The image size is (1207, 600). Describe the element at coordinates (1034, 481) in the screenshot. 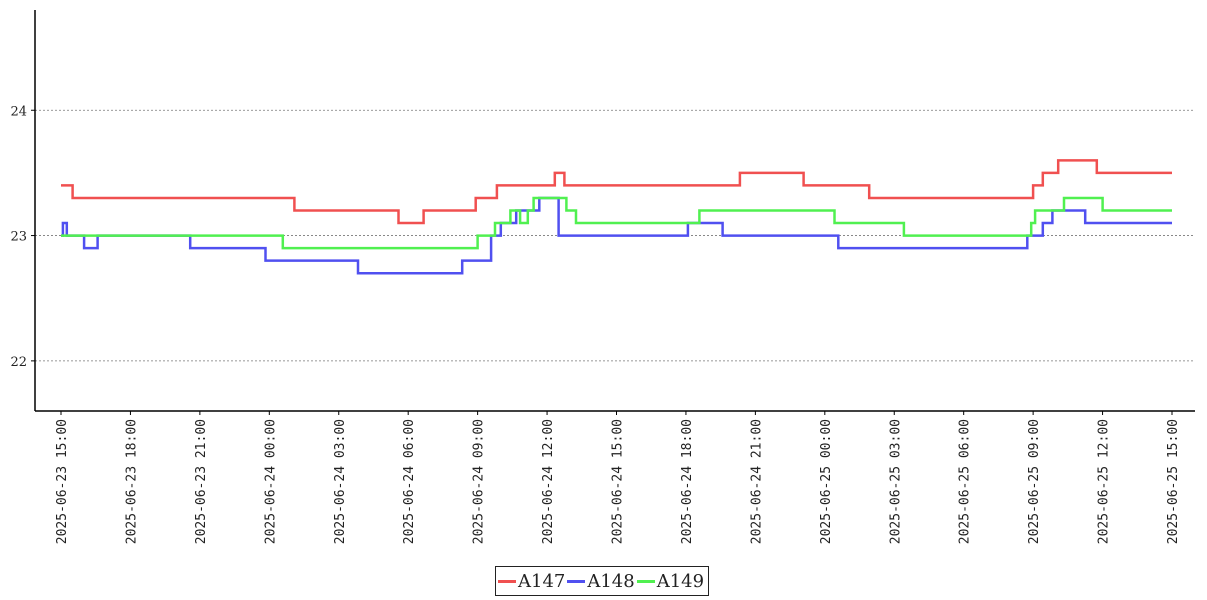

I see `x-tick-label: 2025-06-25 09:00` at that location.